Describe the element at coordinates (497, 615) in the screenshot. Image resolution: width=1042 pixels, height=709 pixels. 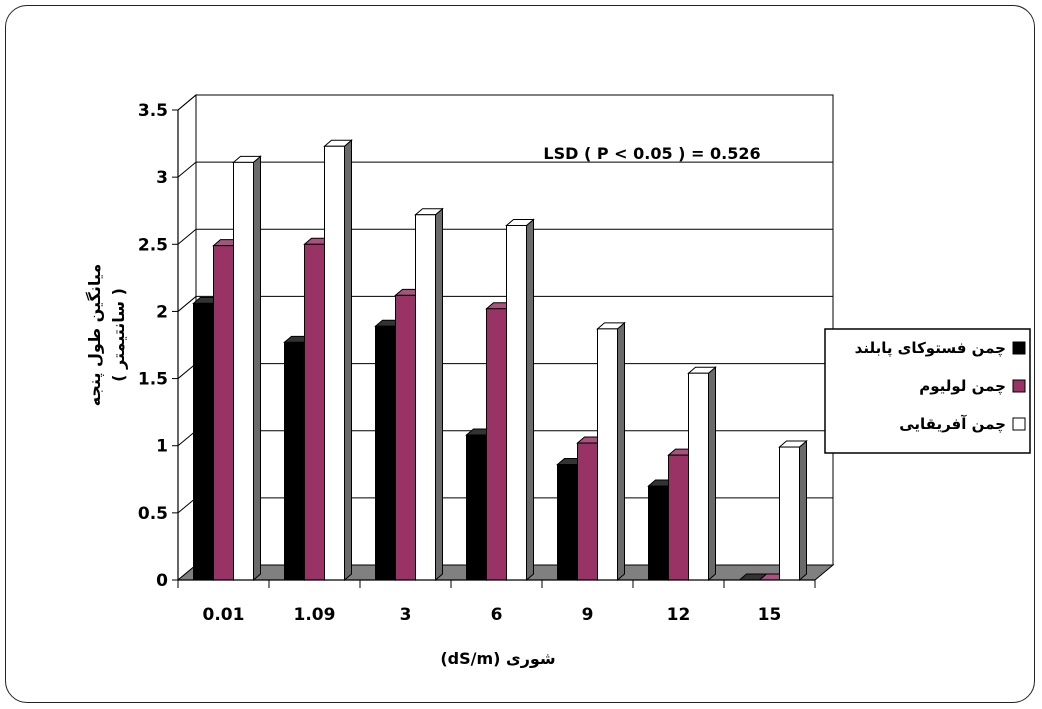
I see `x-tick-label: 6` at that location.